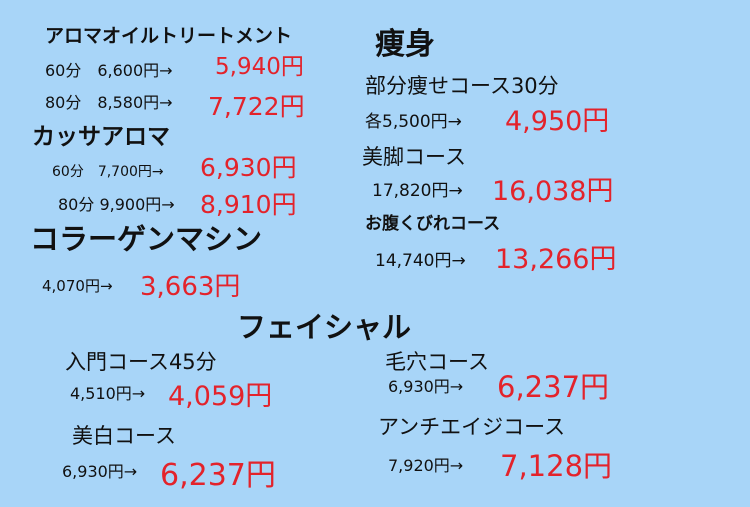  Describe the element at coordinates (256, 106) in the screenshot. I see `sale-price: 7,722円` at that location.